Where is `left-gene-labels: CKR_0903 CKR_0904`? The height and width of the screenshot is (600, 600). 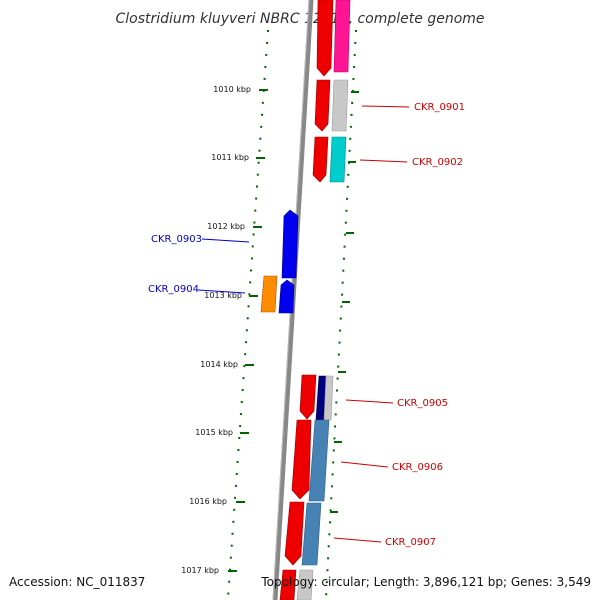
left-gene-labels: CKR_0903 CKR_0904 is located at coordinates (199, 264).